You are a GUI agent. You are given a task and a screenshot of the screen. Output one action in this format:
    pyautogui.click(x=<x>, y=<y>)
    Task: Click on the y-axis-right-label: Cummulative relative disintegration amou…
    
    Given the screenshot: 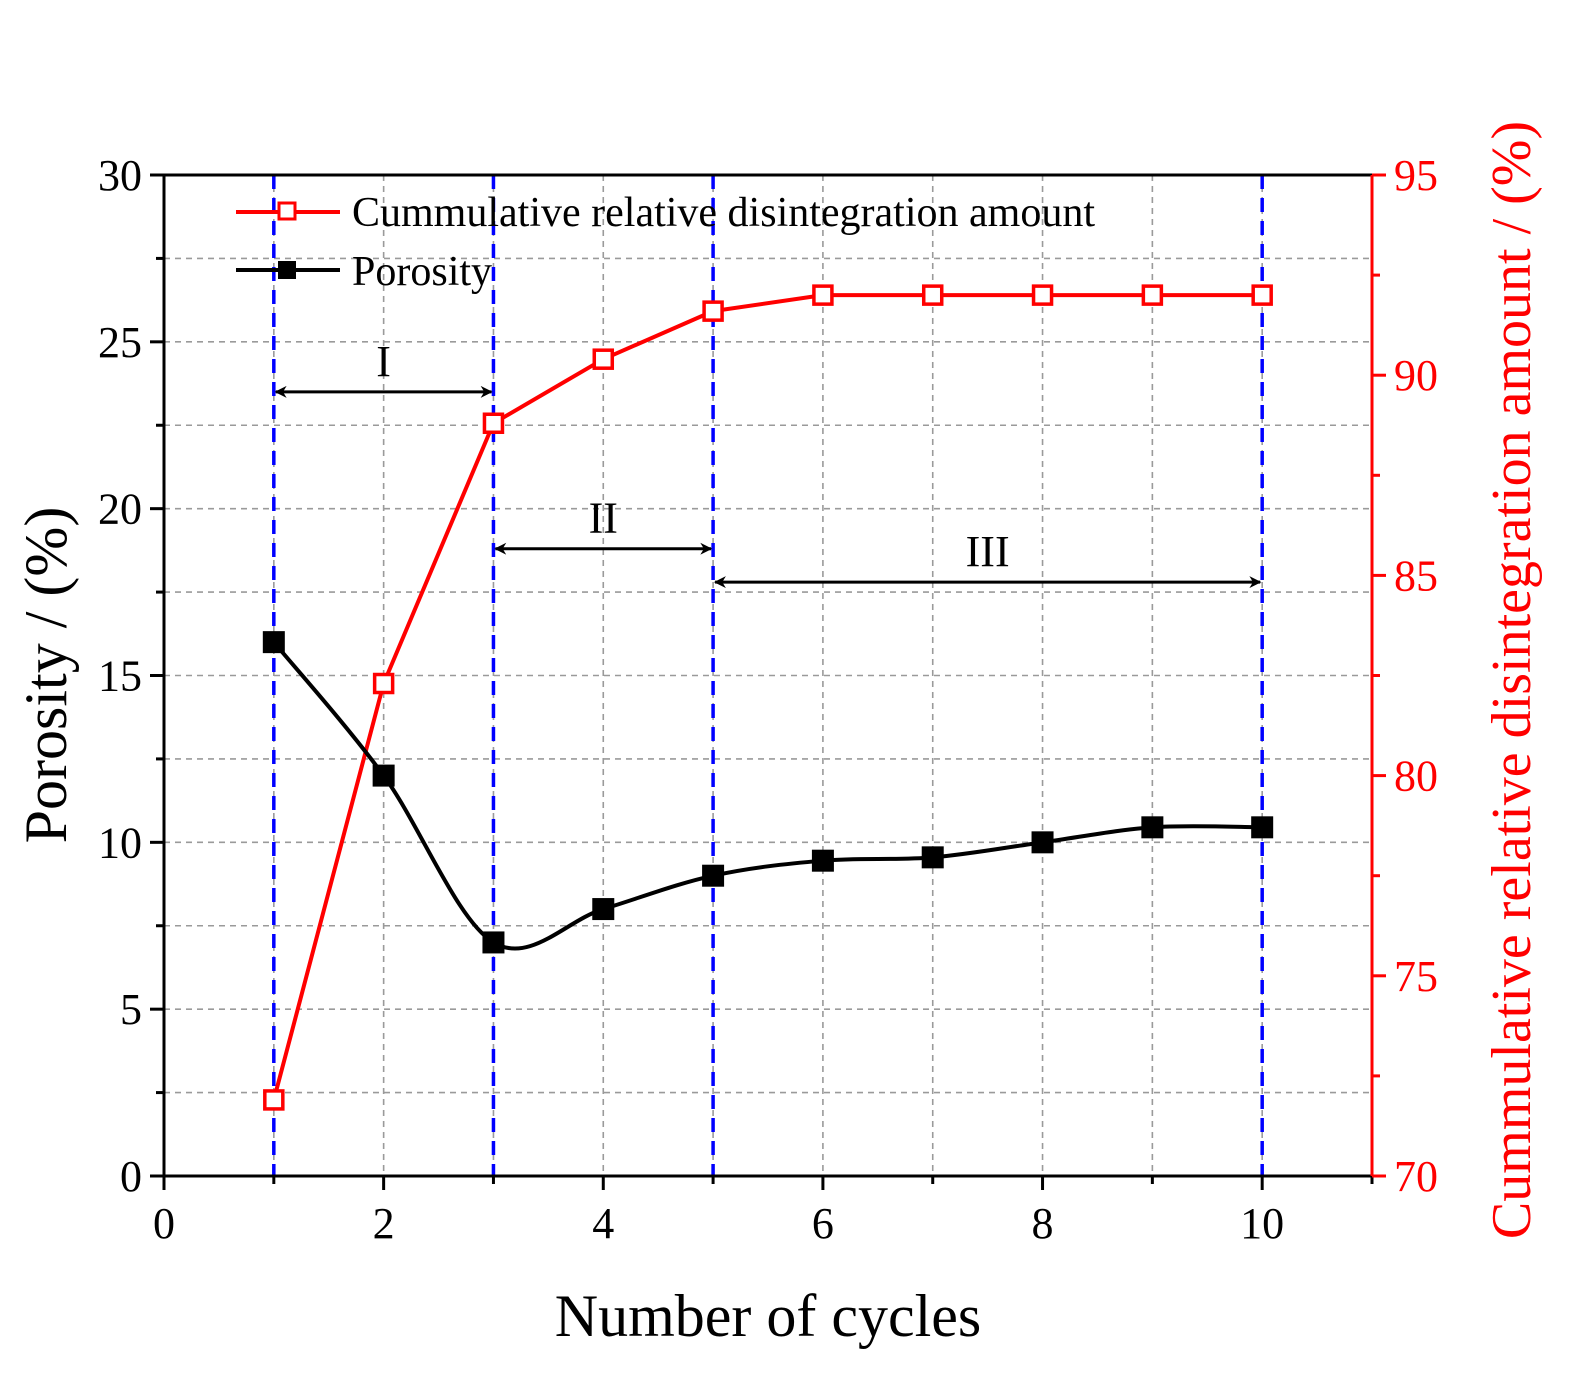 What is the action you would take?
    pyautogui.click(x=1512, y=680)
    